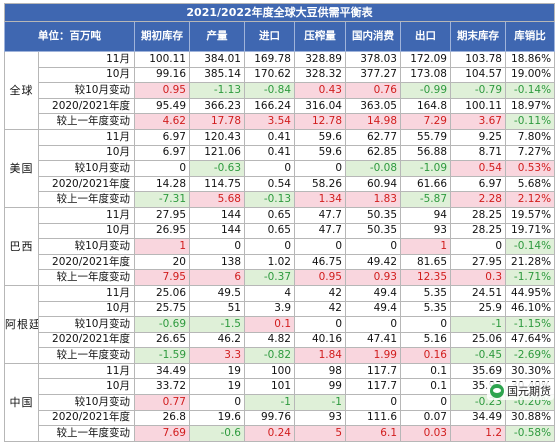 The image size is (558, 442). What do you see at coordinates (530, 355) in the screenshot?
I see `value-cell: -2.69%` at bounding box center [530, 355].